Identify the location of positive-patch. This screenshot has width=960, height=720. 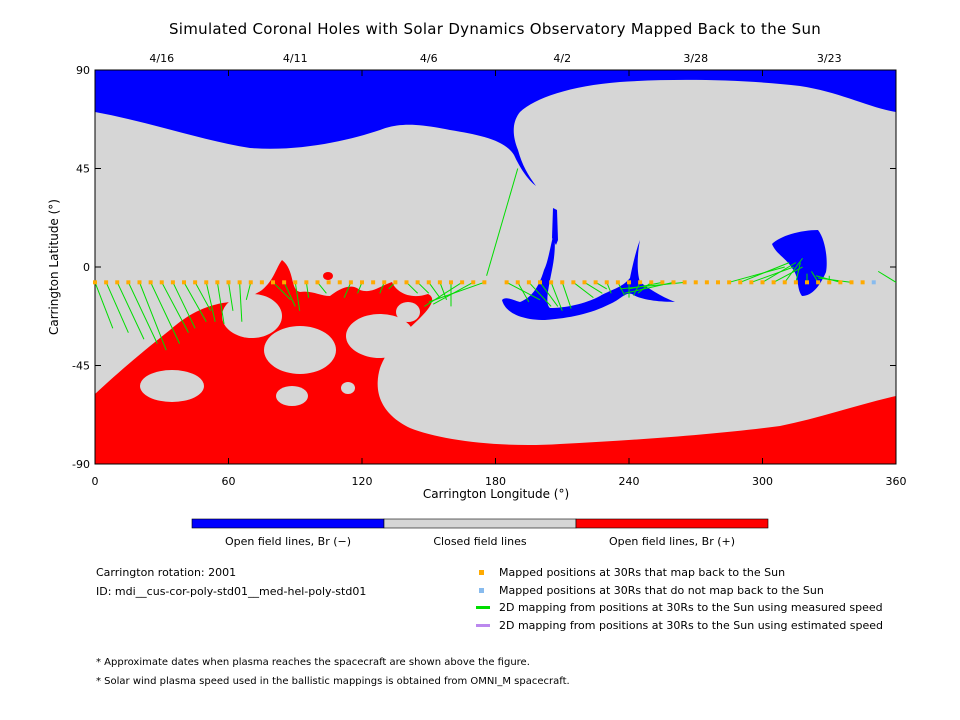
(328, 276).